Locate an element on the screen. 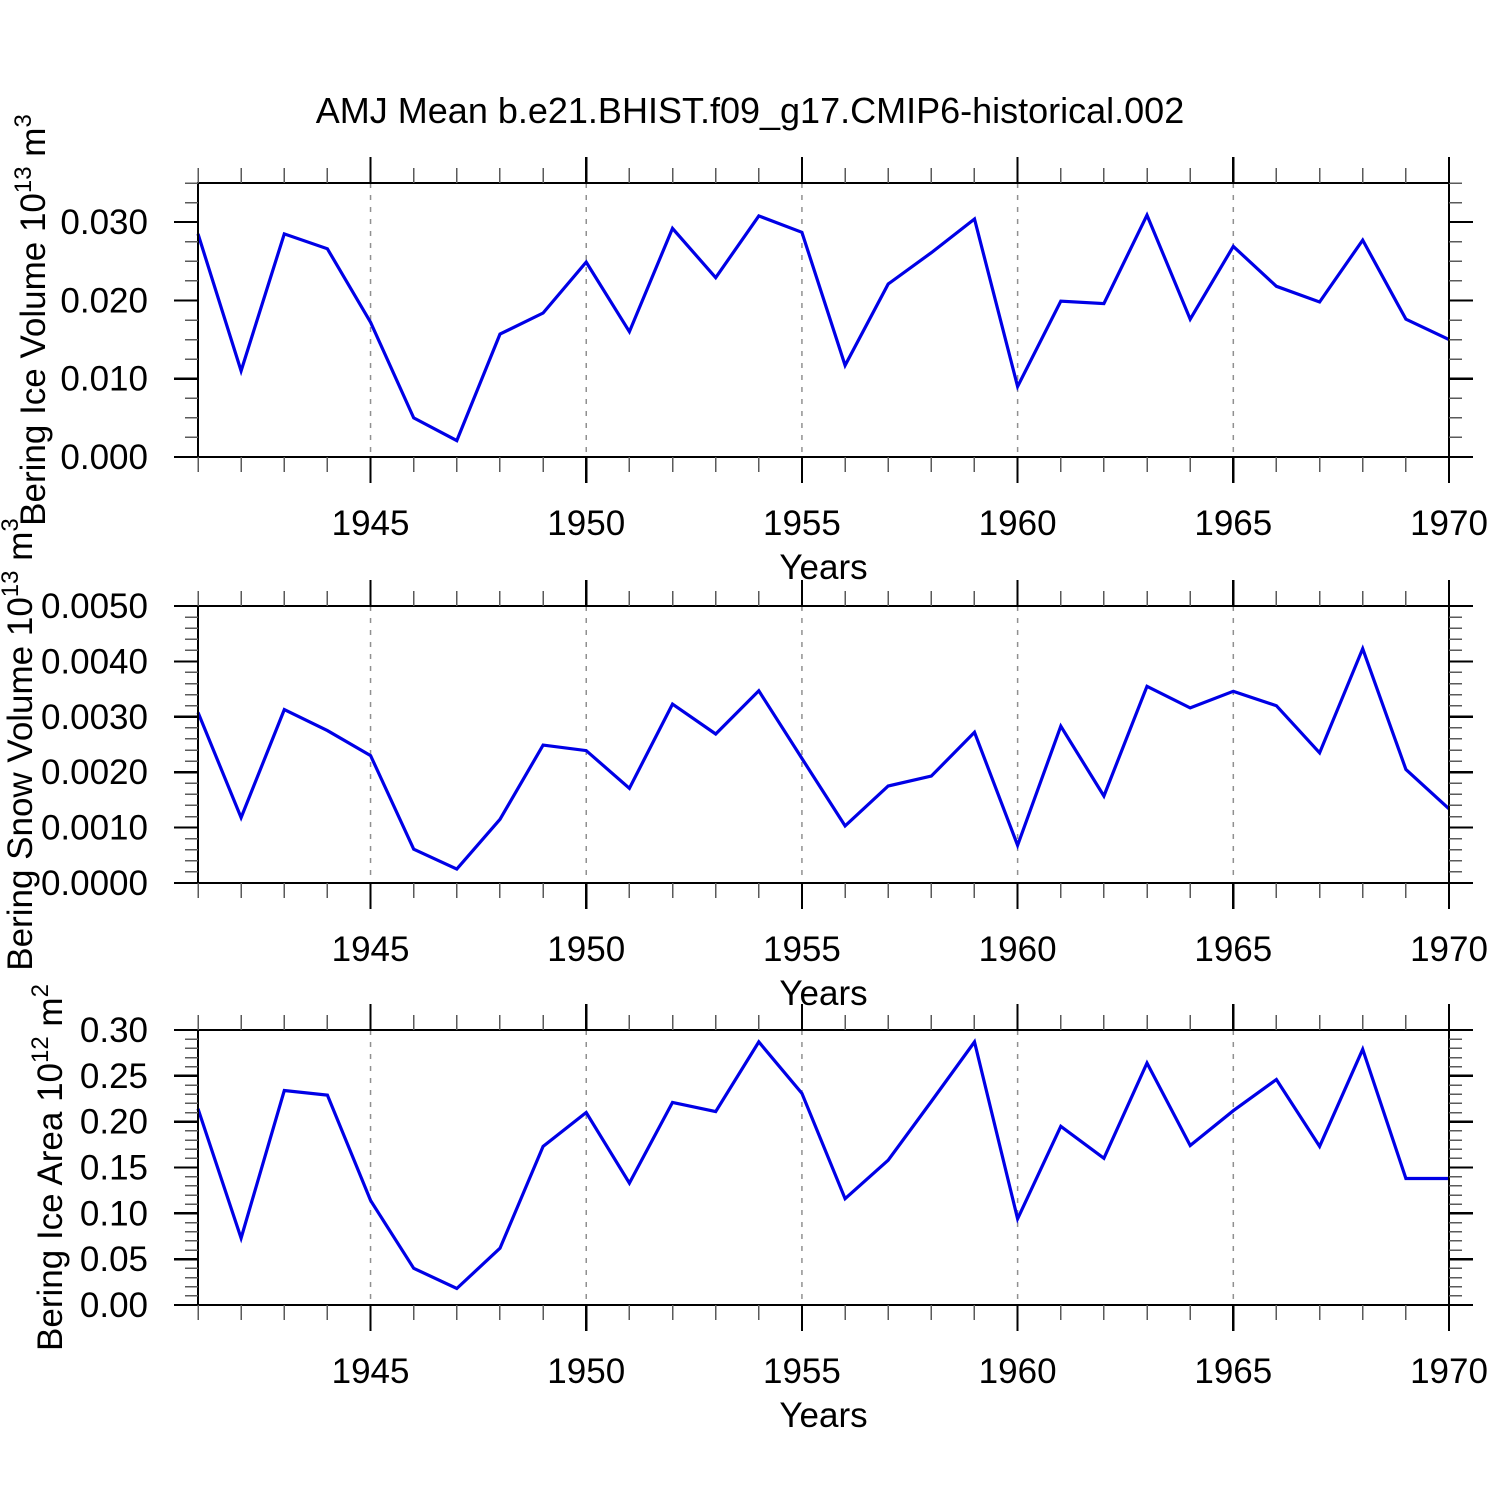  y-tick-label: 0.00 is located at coordinates (114, 1305).